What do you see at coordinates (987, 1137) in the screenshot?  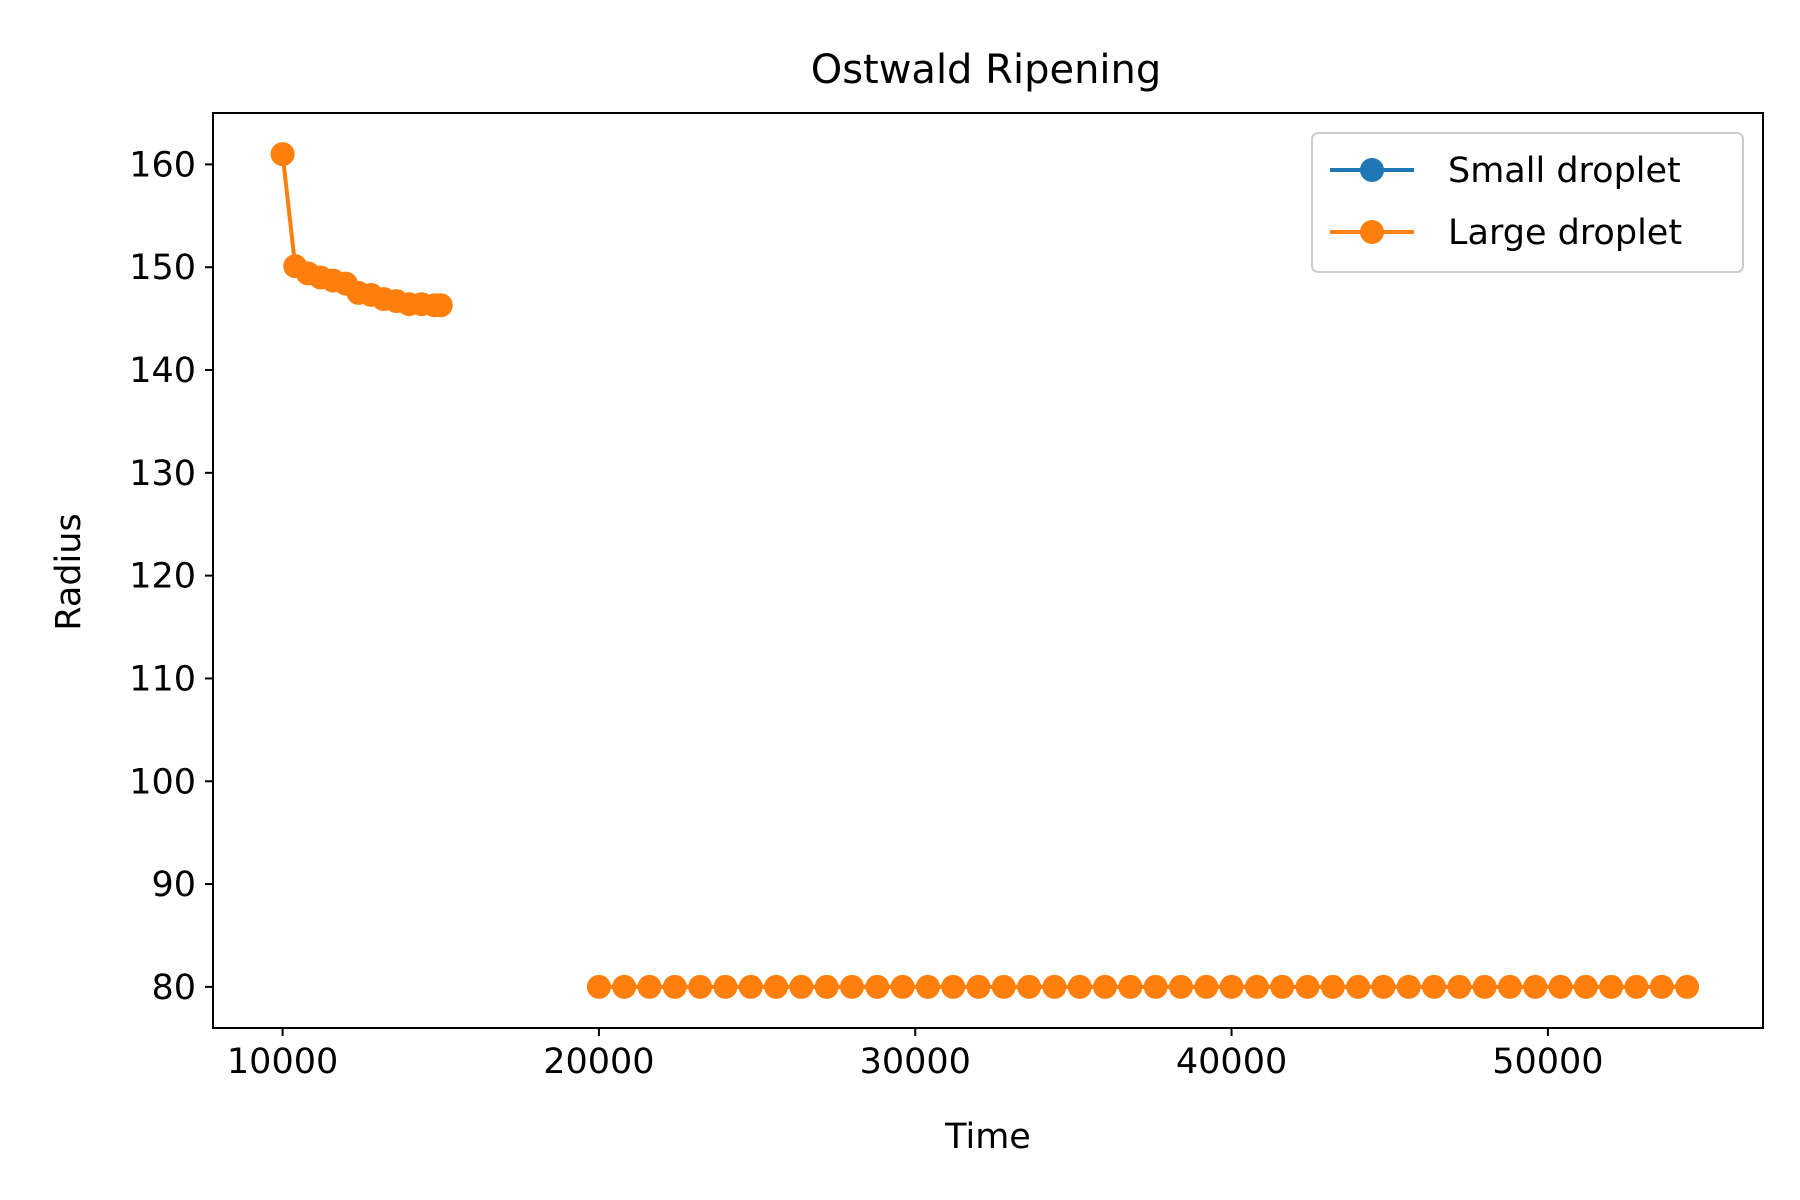 I see `x-axis-label: Time` at bounding box center [987, 1137].